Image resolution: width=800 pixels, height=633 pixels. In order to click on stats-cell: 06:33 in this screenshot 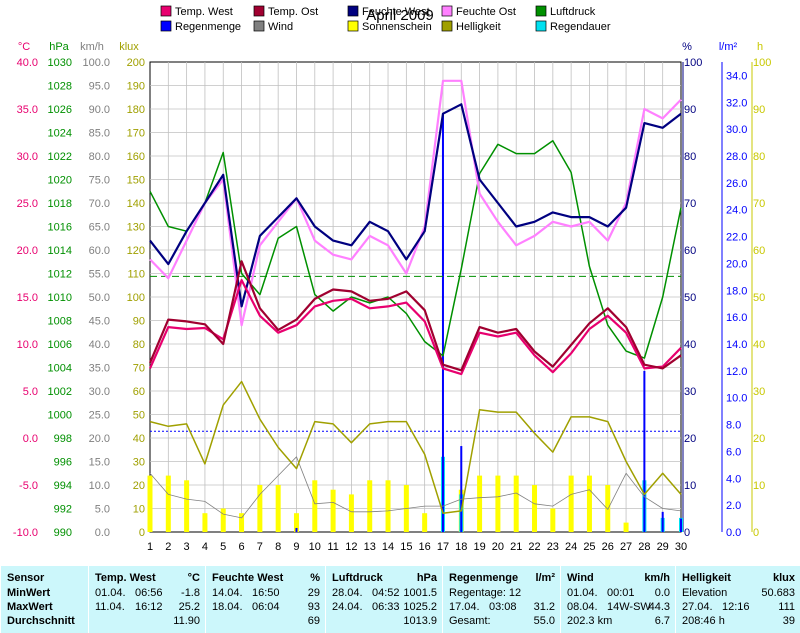, I will do `click(386, 607)`.